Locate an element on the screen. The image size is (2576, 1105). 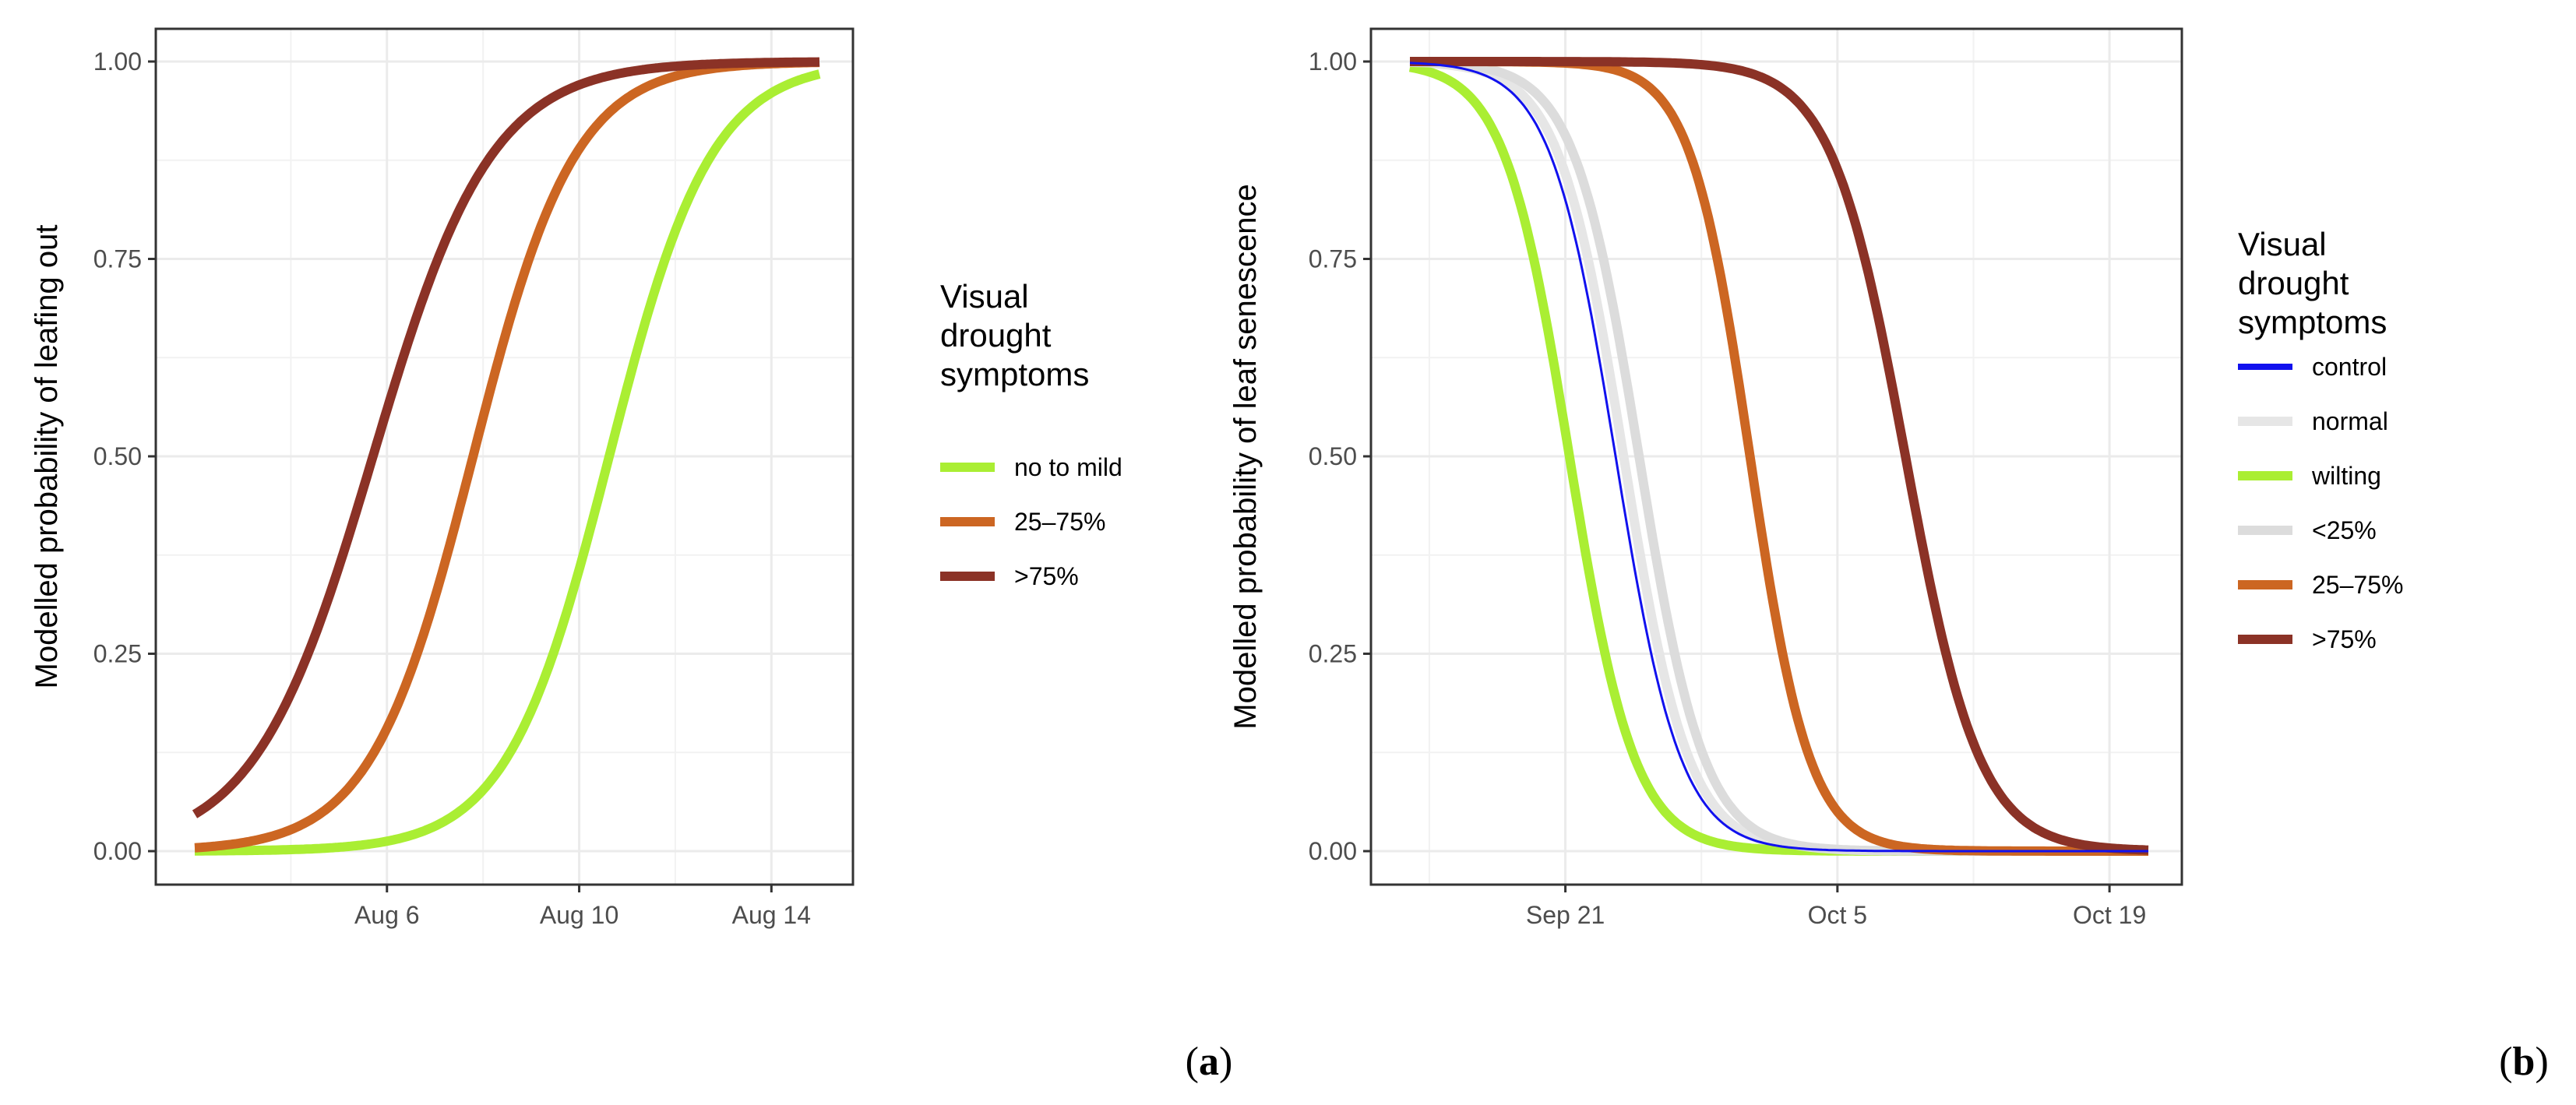
legend-label-1: control is located at coordinates (2349, 367).